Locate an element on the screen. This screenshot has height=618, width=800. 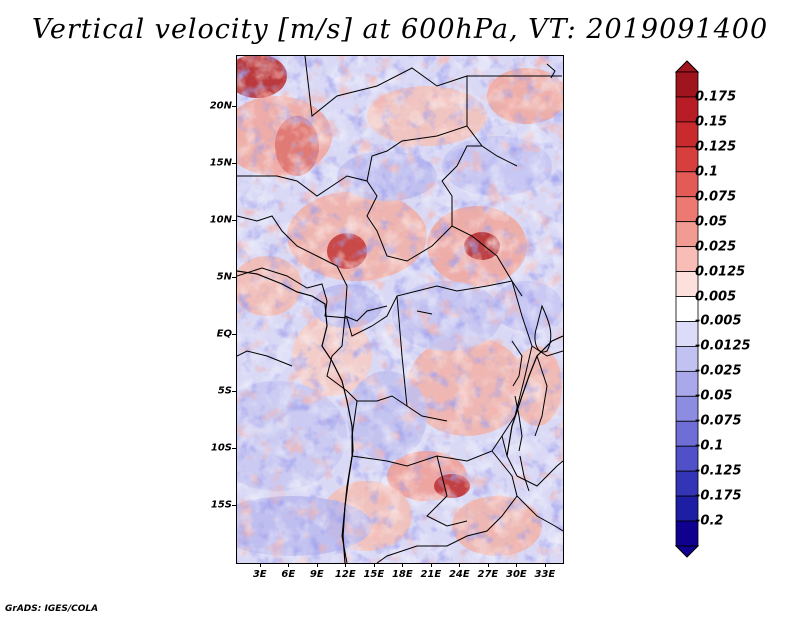
lakes is located at coordinates (486, 277).